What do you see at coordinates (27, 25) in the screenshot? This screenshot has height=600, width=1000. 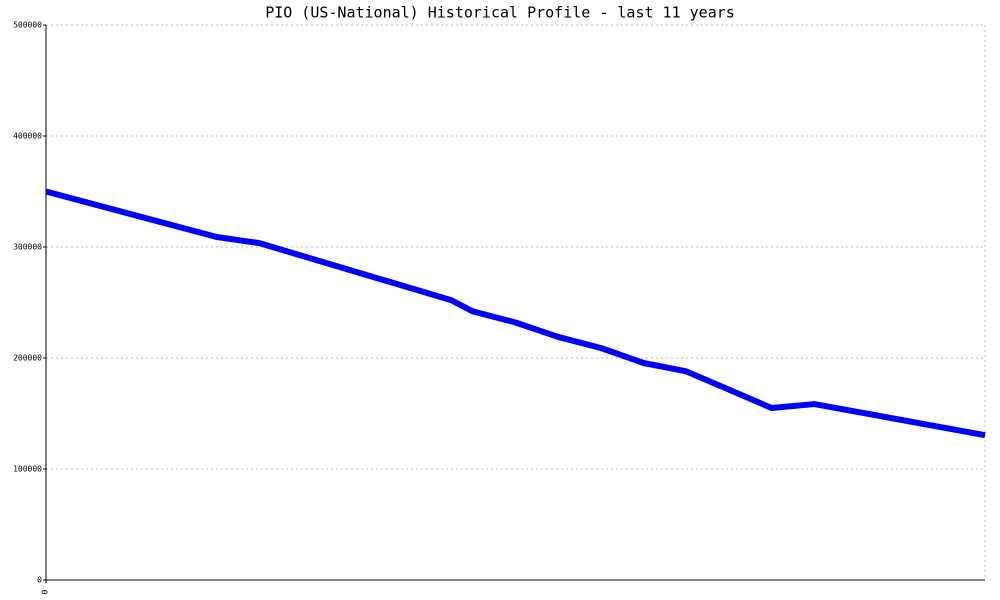 I see `y-tick-label: 500000` at bounding box center [27, 25].